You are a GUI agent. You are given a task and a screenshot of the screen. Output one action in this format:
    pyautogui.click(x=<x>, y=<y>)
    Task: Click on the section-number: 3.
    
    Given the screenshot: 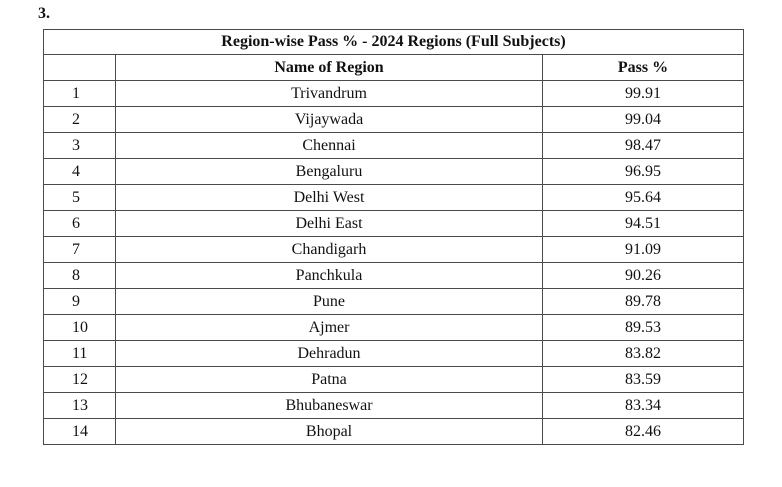 What is the action you would take?
    pyautogui.click(x=44, y=13)
    